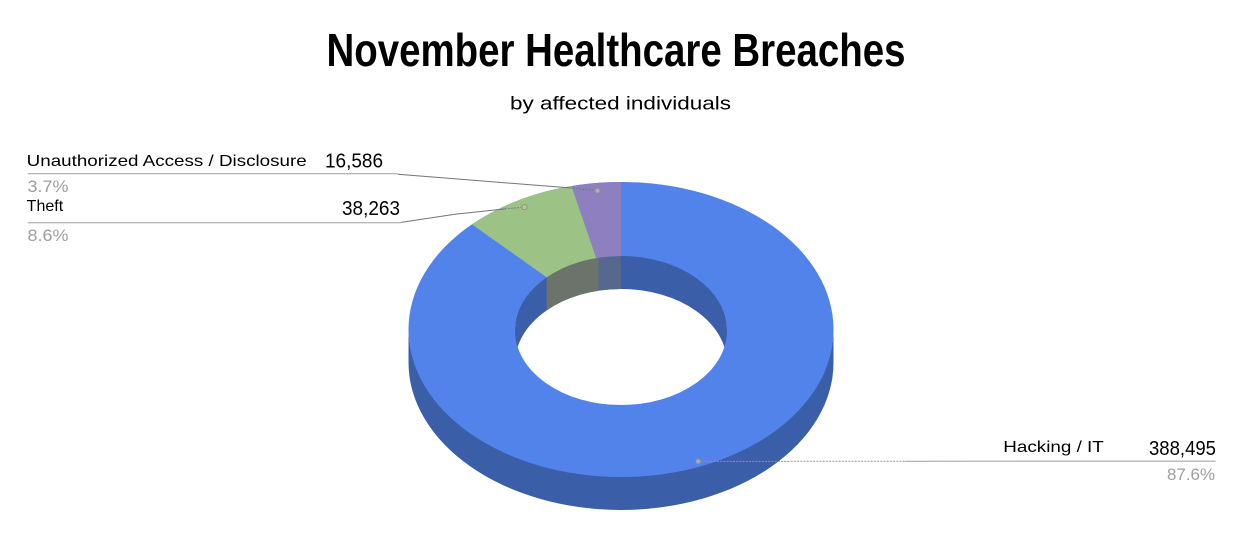 This screenshot has height=552, width=1258. What do you see at coordinates (1182, 448) in the screenshot?
I see `svg-text: 388,495` at bounding box center [1182, 448].